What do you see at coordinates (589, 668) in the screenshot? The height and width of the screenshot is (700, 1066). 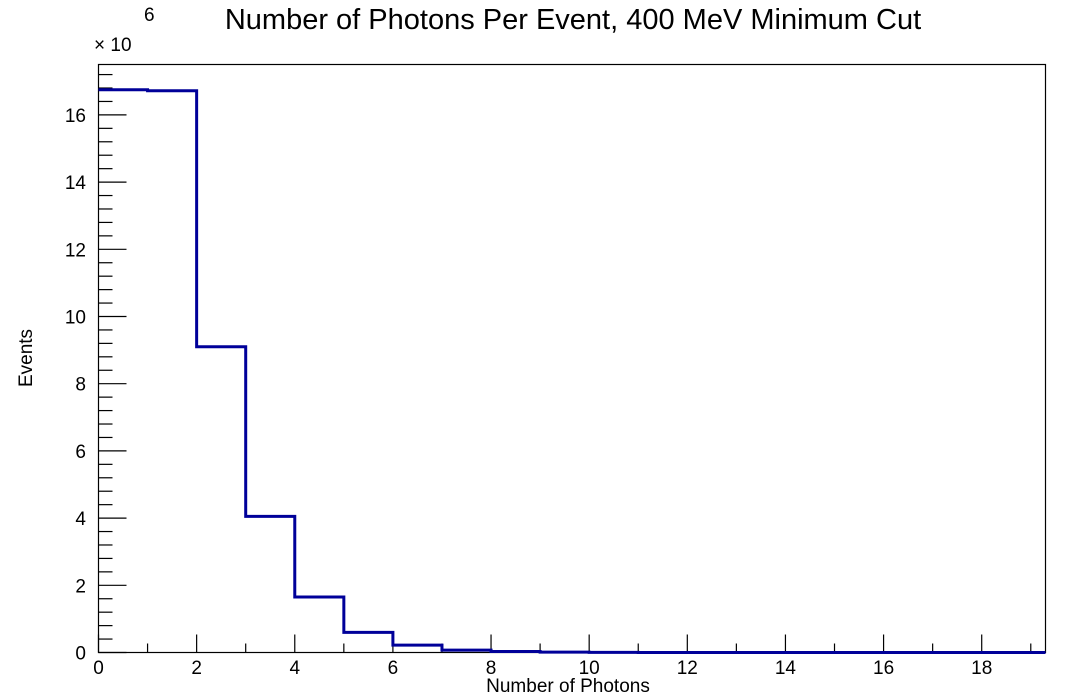 I see `x-tick-label: 10` at bounding box center [589, 668].